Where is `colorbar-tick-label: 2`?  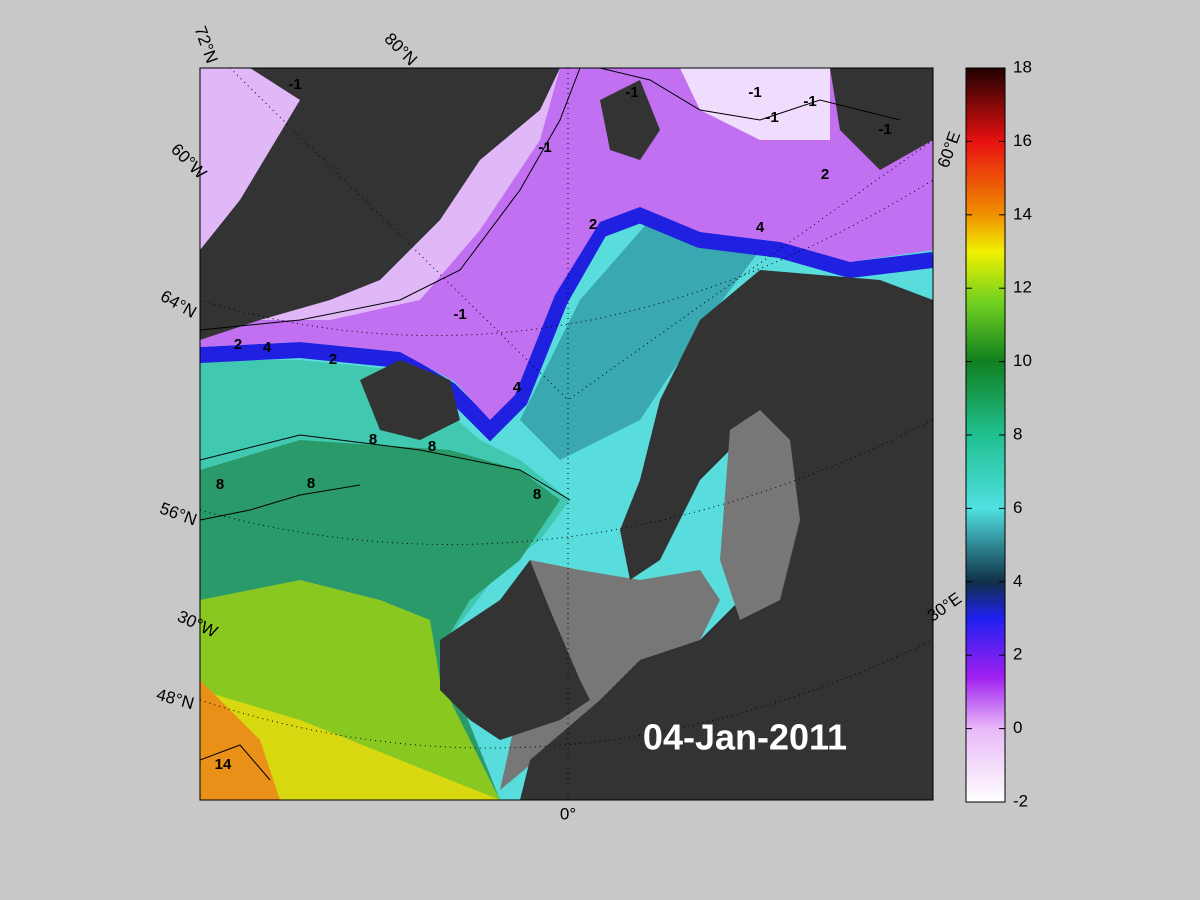 colorbar-tick-label: 2 is located at coordinates (1017, 654).